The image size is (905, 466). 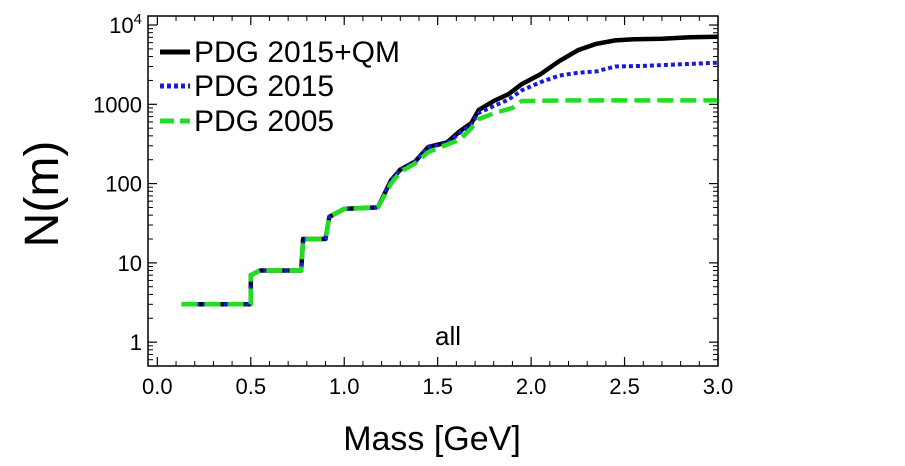 I want to click on legend-label-pdg2005: PDG 2005, so click(x=264, y=121).